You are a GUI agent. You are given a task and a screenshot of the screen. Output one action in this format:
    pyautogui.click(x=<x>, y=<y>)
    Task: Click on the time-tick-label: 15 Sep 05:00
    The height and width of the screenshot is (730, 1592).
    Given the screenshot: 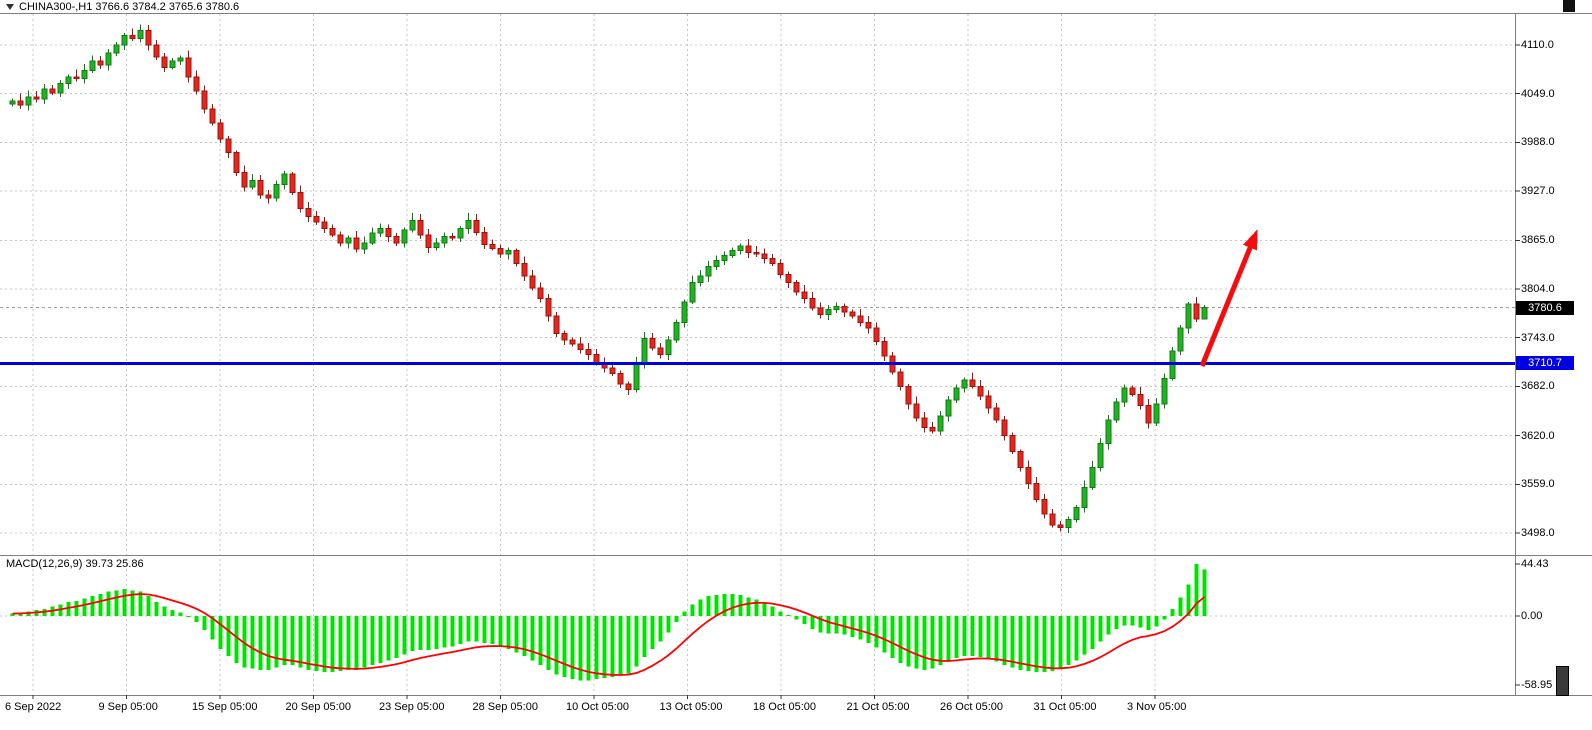 What is the action you would take?
    pyautogui.click(x=225, y=707)
    